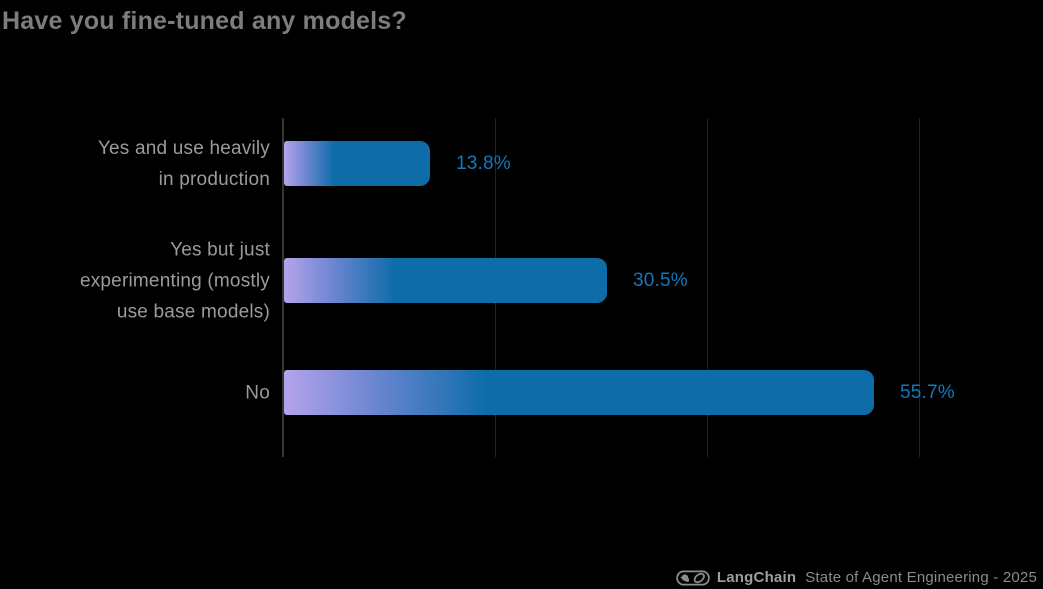 This screenshot has height=589, width=1043. I want to click on value-label: 55.7%, so click(927, 392).